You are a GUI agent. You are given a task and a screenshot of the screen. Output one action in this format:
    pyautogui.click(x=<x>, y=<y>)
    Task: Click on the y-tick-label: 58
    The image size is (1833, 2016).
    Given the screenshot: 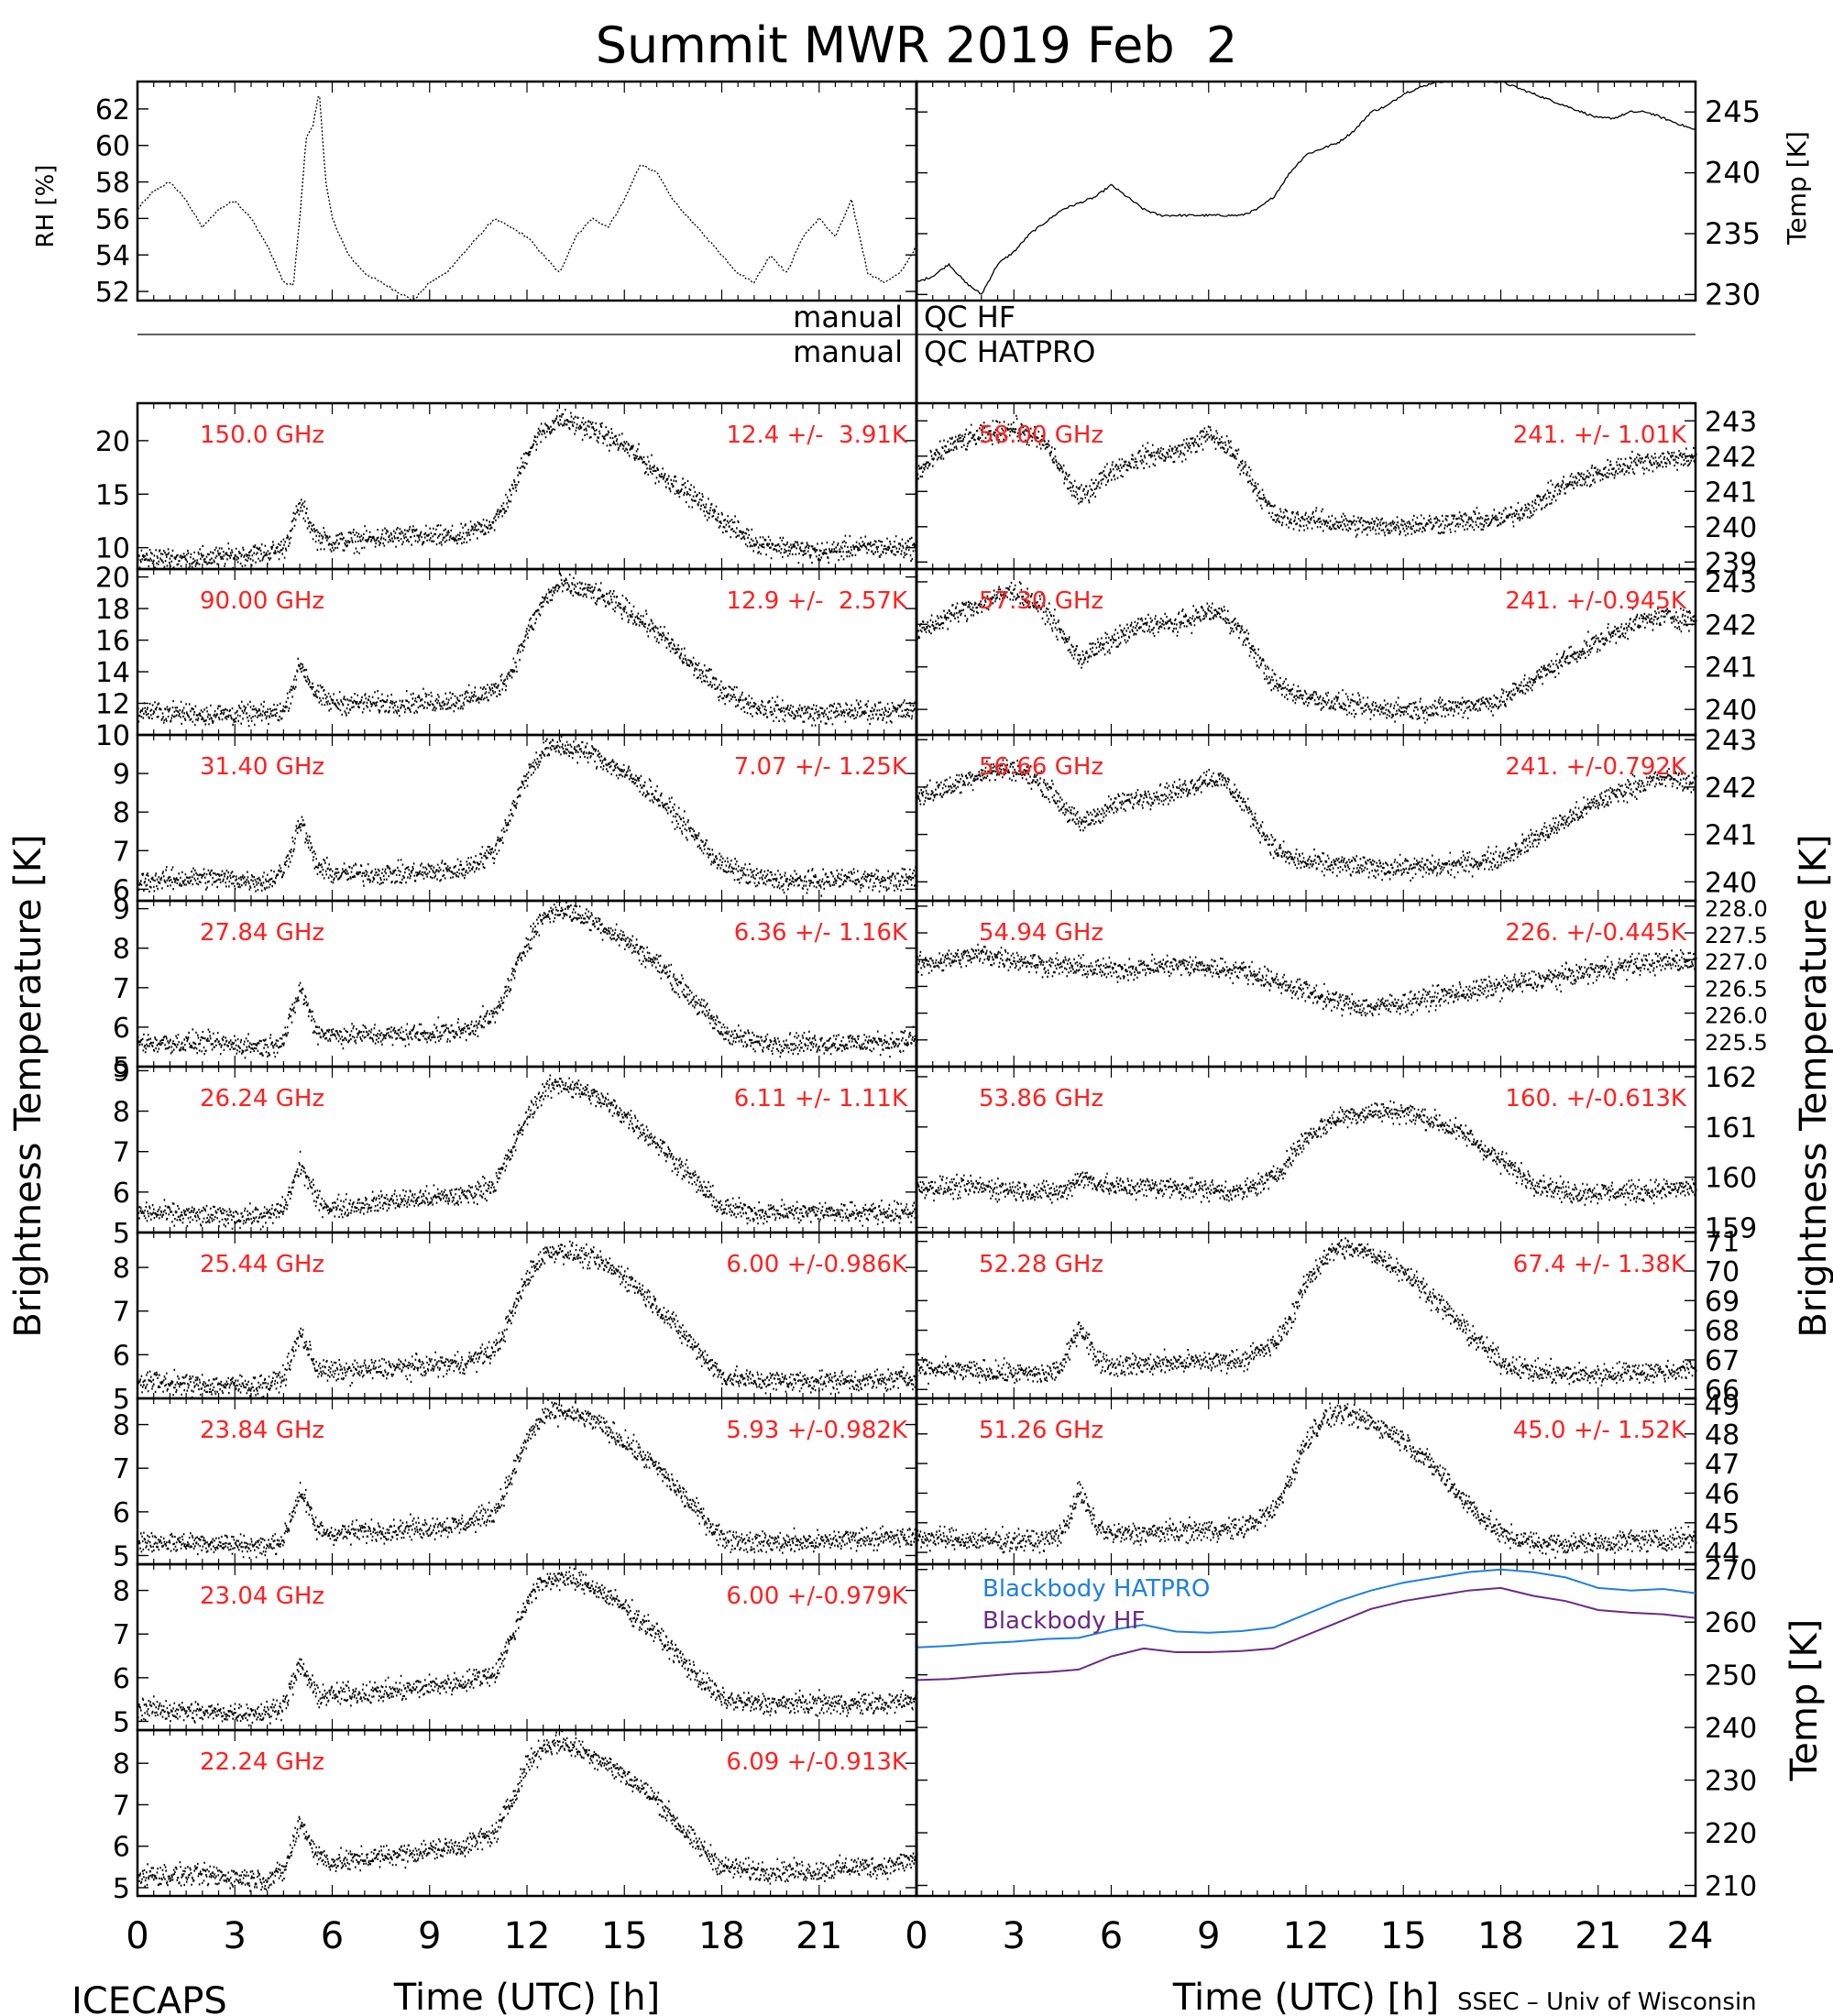 What is the action you would take?
    pyautogui.click(x=112, y=184)
    